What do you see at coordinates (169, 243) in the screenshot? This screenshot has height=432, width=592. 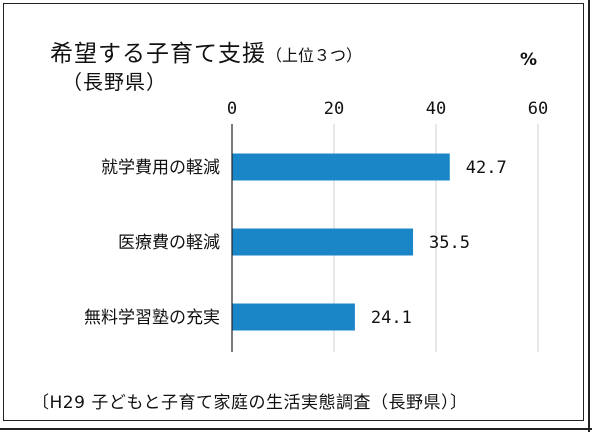 I see `category-label: 医療費の軽減` at bounding box center [169, 243].